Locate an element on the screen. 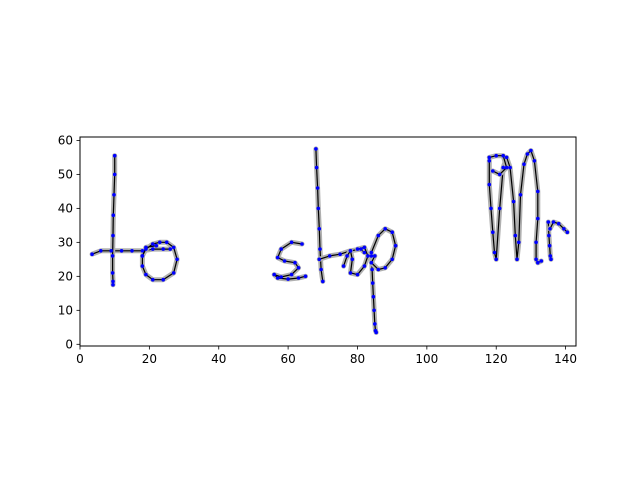  x-tick-label: 80 is located at coordinates (357, 359).